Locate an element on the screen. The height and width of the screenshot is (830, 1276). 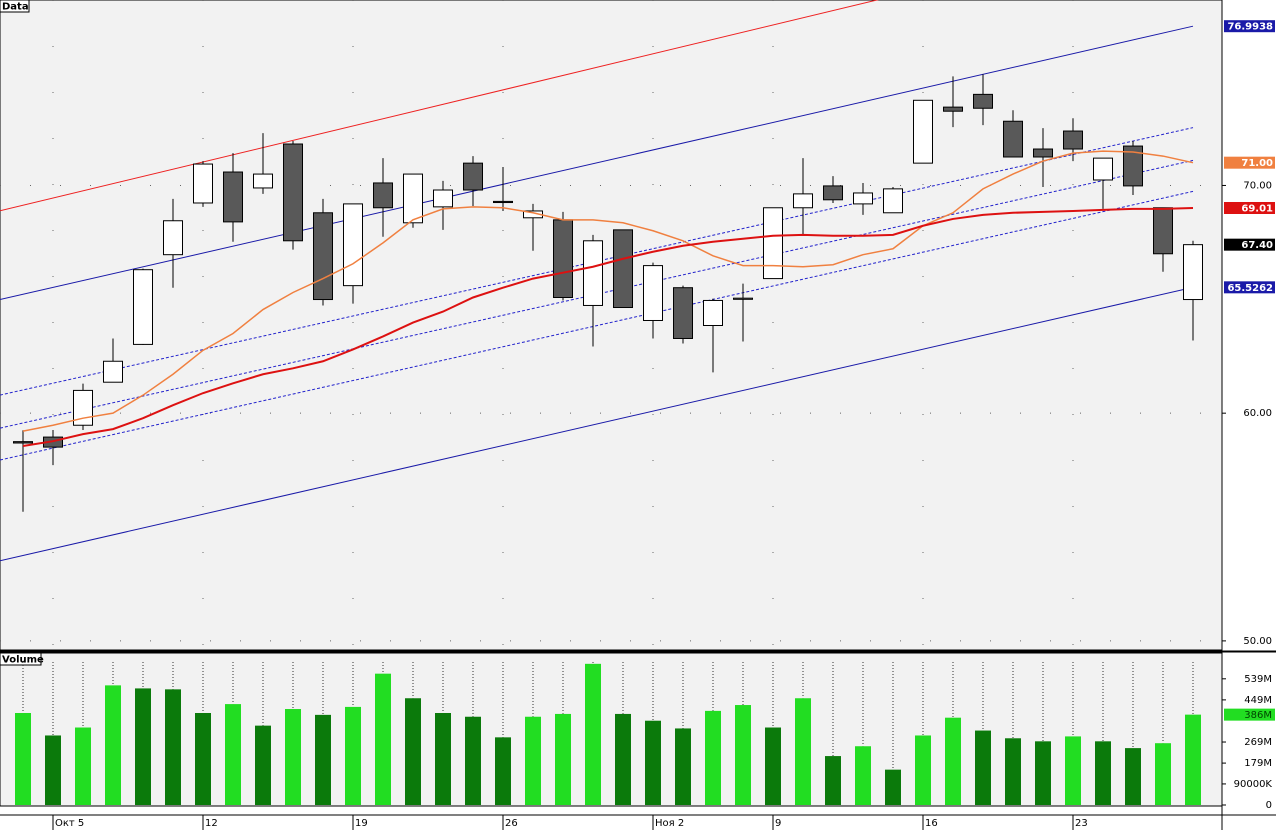
y-tick-label: 50.00 is located at coordinates (1257, 641).